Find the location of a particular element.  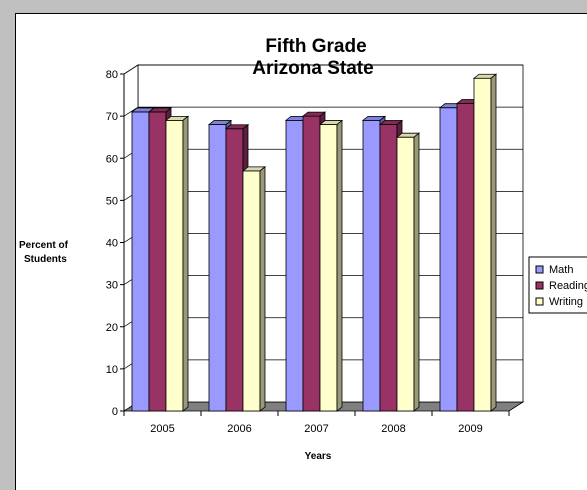

y-tick-label: 30 is located at coordinates (112, 286).